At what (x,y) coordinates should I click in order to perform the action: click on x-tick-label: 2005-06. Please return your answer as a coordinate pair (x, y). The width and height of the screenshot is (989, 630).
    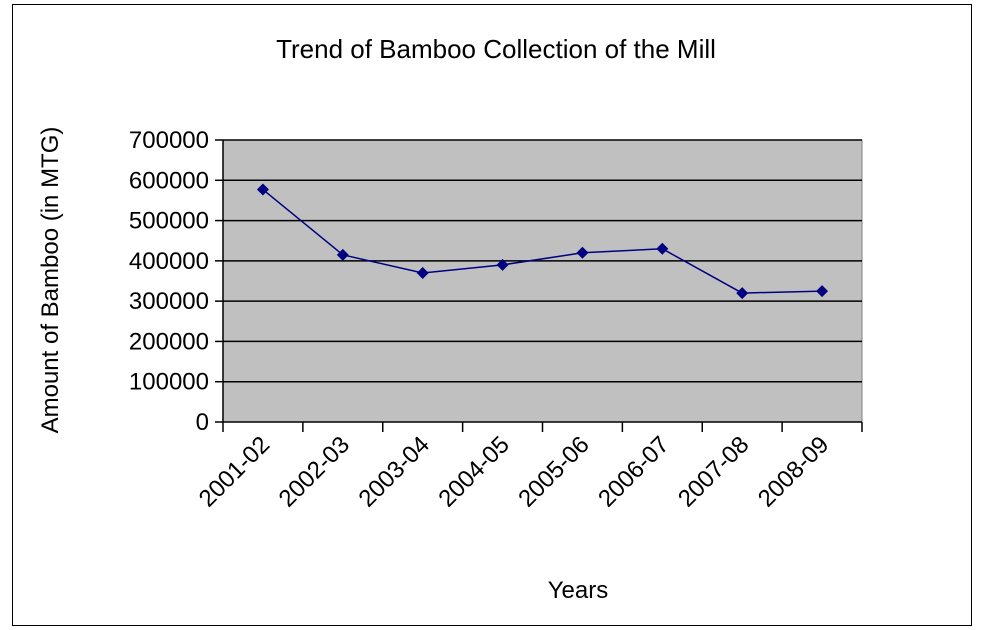
    Looking at the image, I should click on (553, 471).